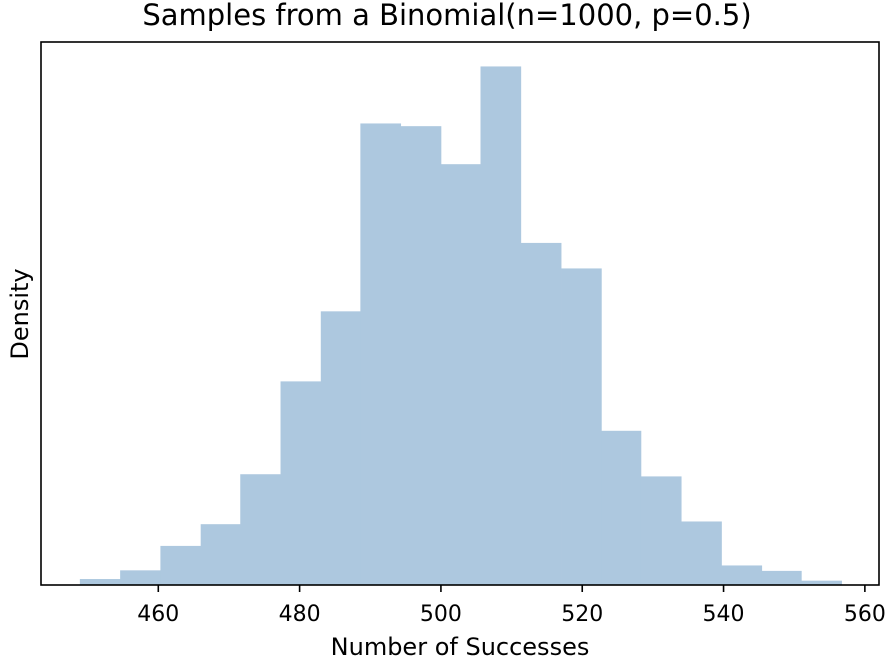 This screenshot has width=894, height=668. What do you see at coordinates (460, 647) in the screenshot?
I see `x-axis-label: Number of Successes` at bounding box center [460, 647].